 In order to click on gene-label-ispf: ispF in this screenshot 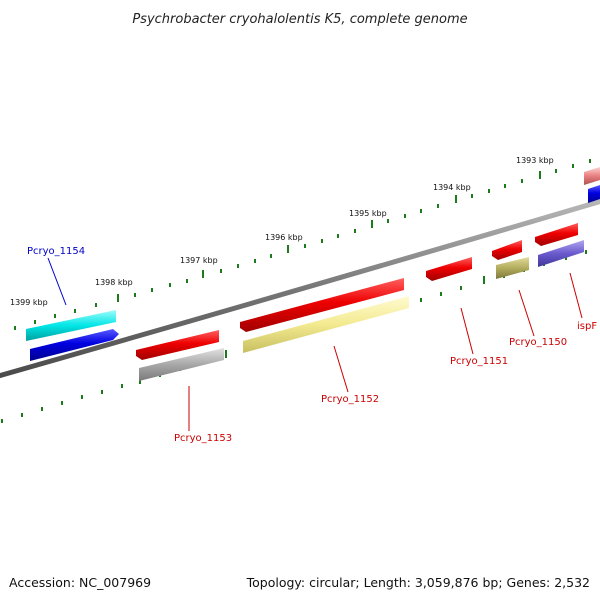, I will do `click(587, 326)`.